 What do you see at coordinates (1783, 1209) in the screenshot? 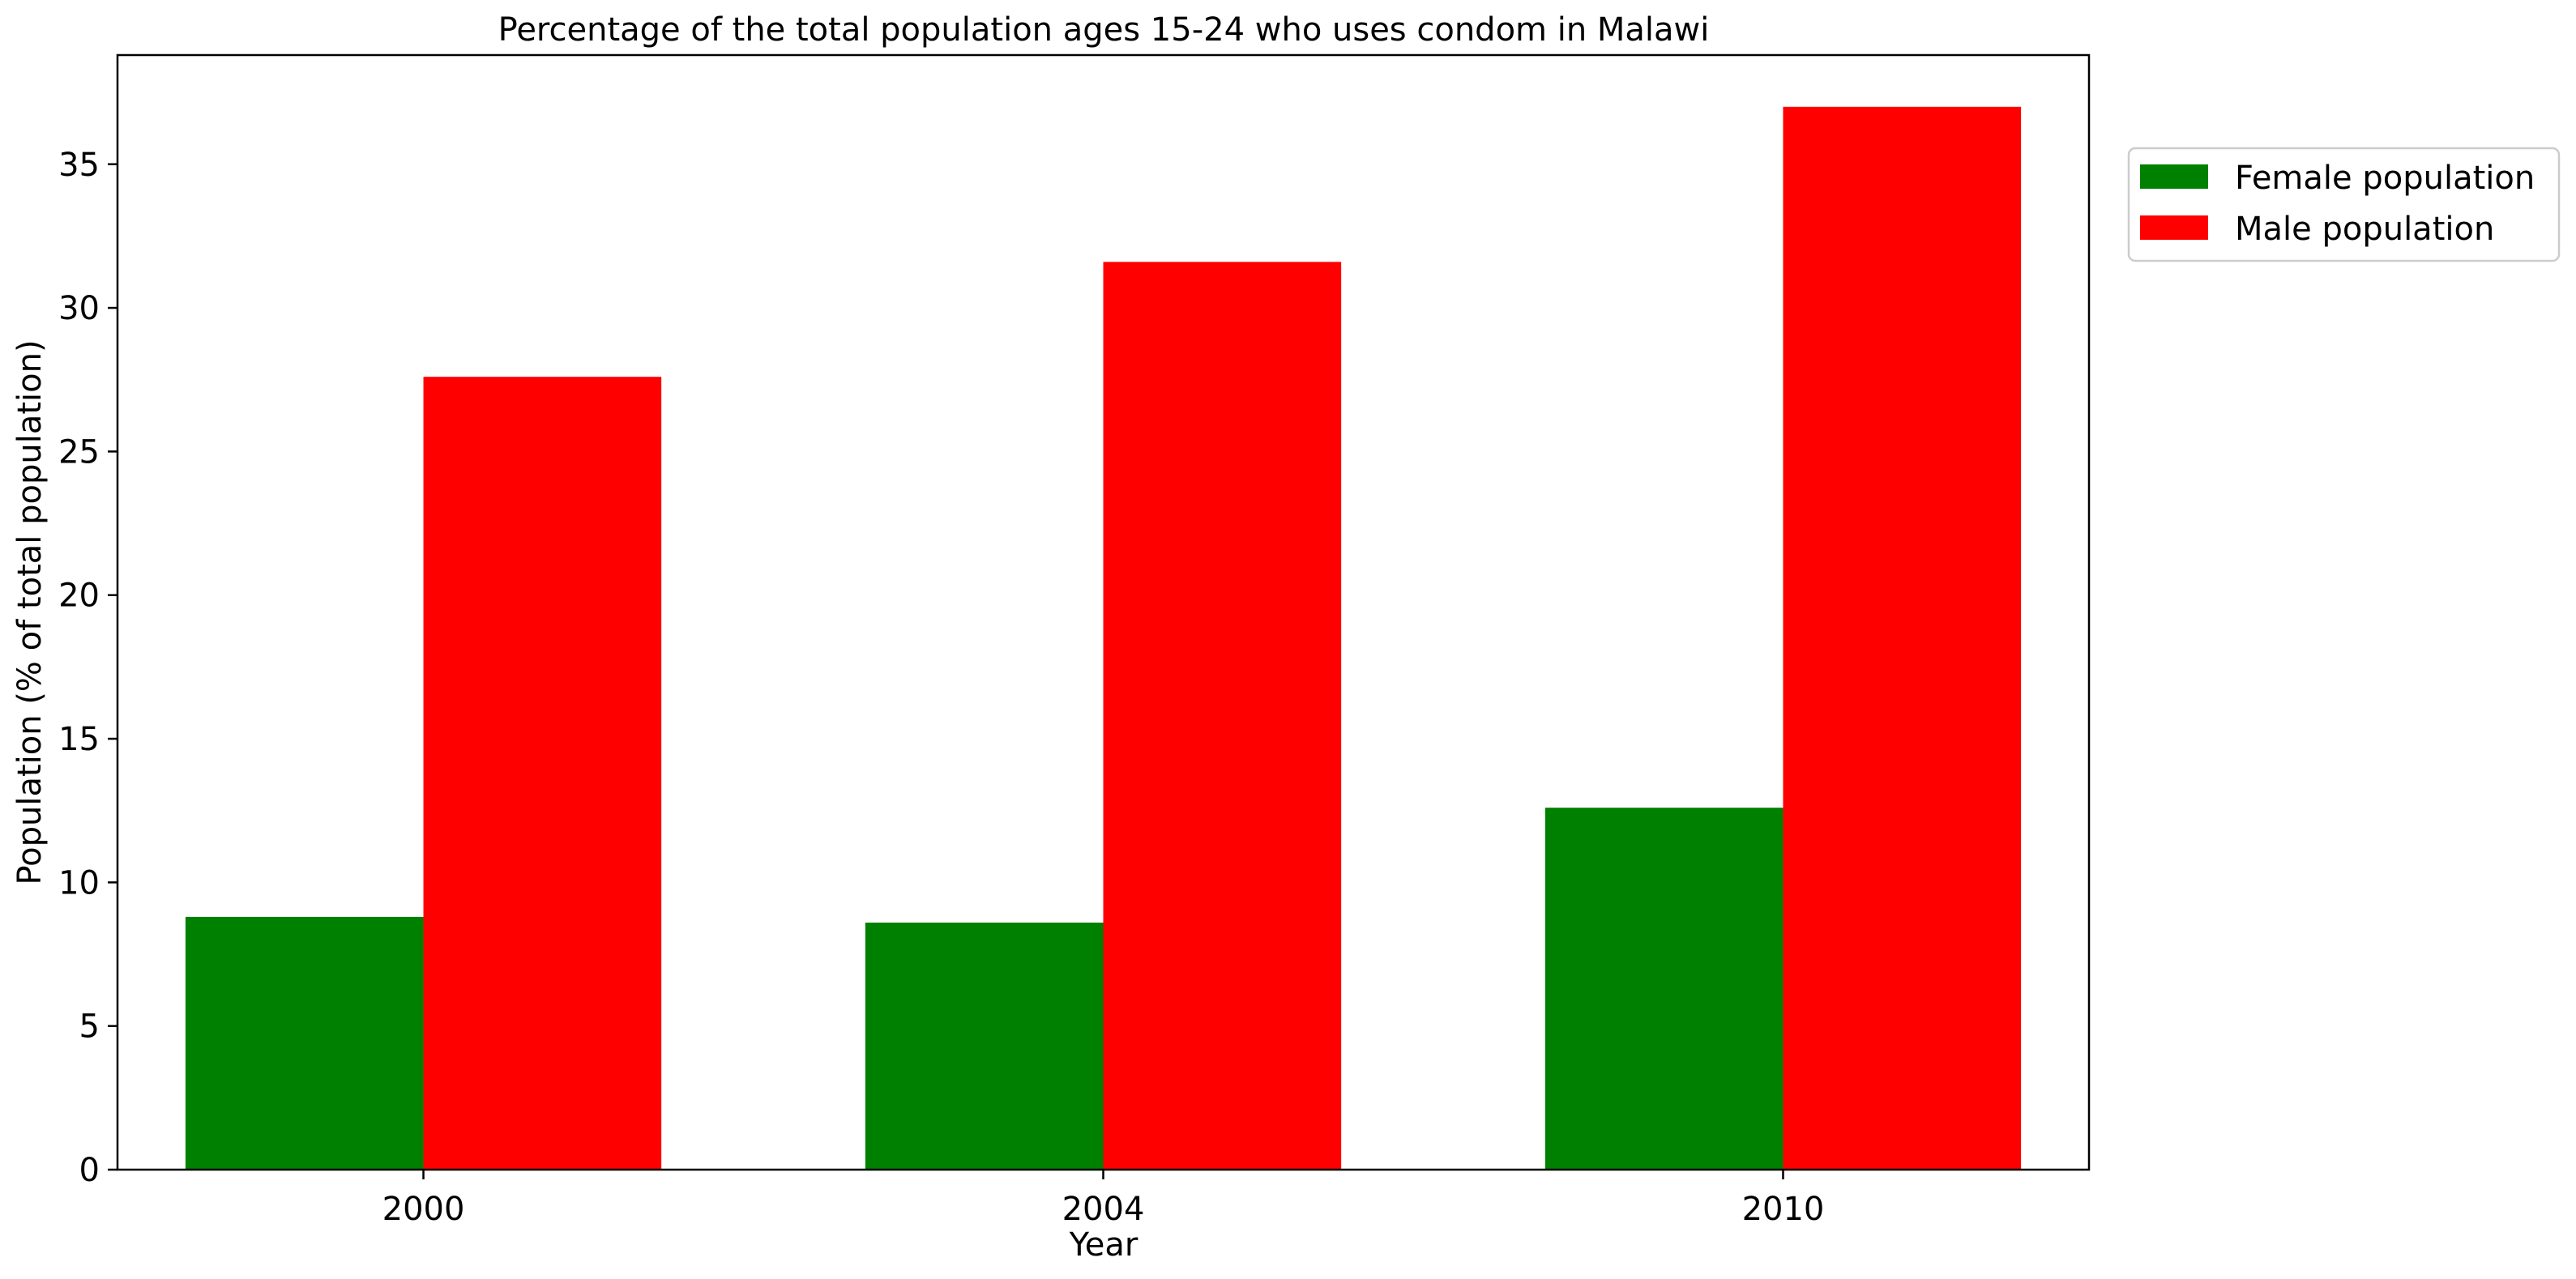
I see `x-tick-label-2010: 2010` at bounding box center [1783, 1209].